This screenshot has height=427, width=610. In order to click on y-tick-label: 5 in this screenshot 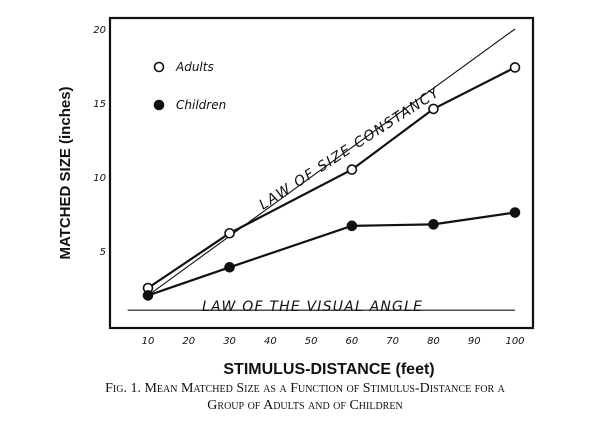, I will do `click(103, 252)`.